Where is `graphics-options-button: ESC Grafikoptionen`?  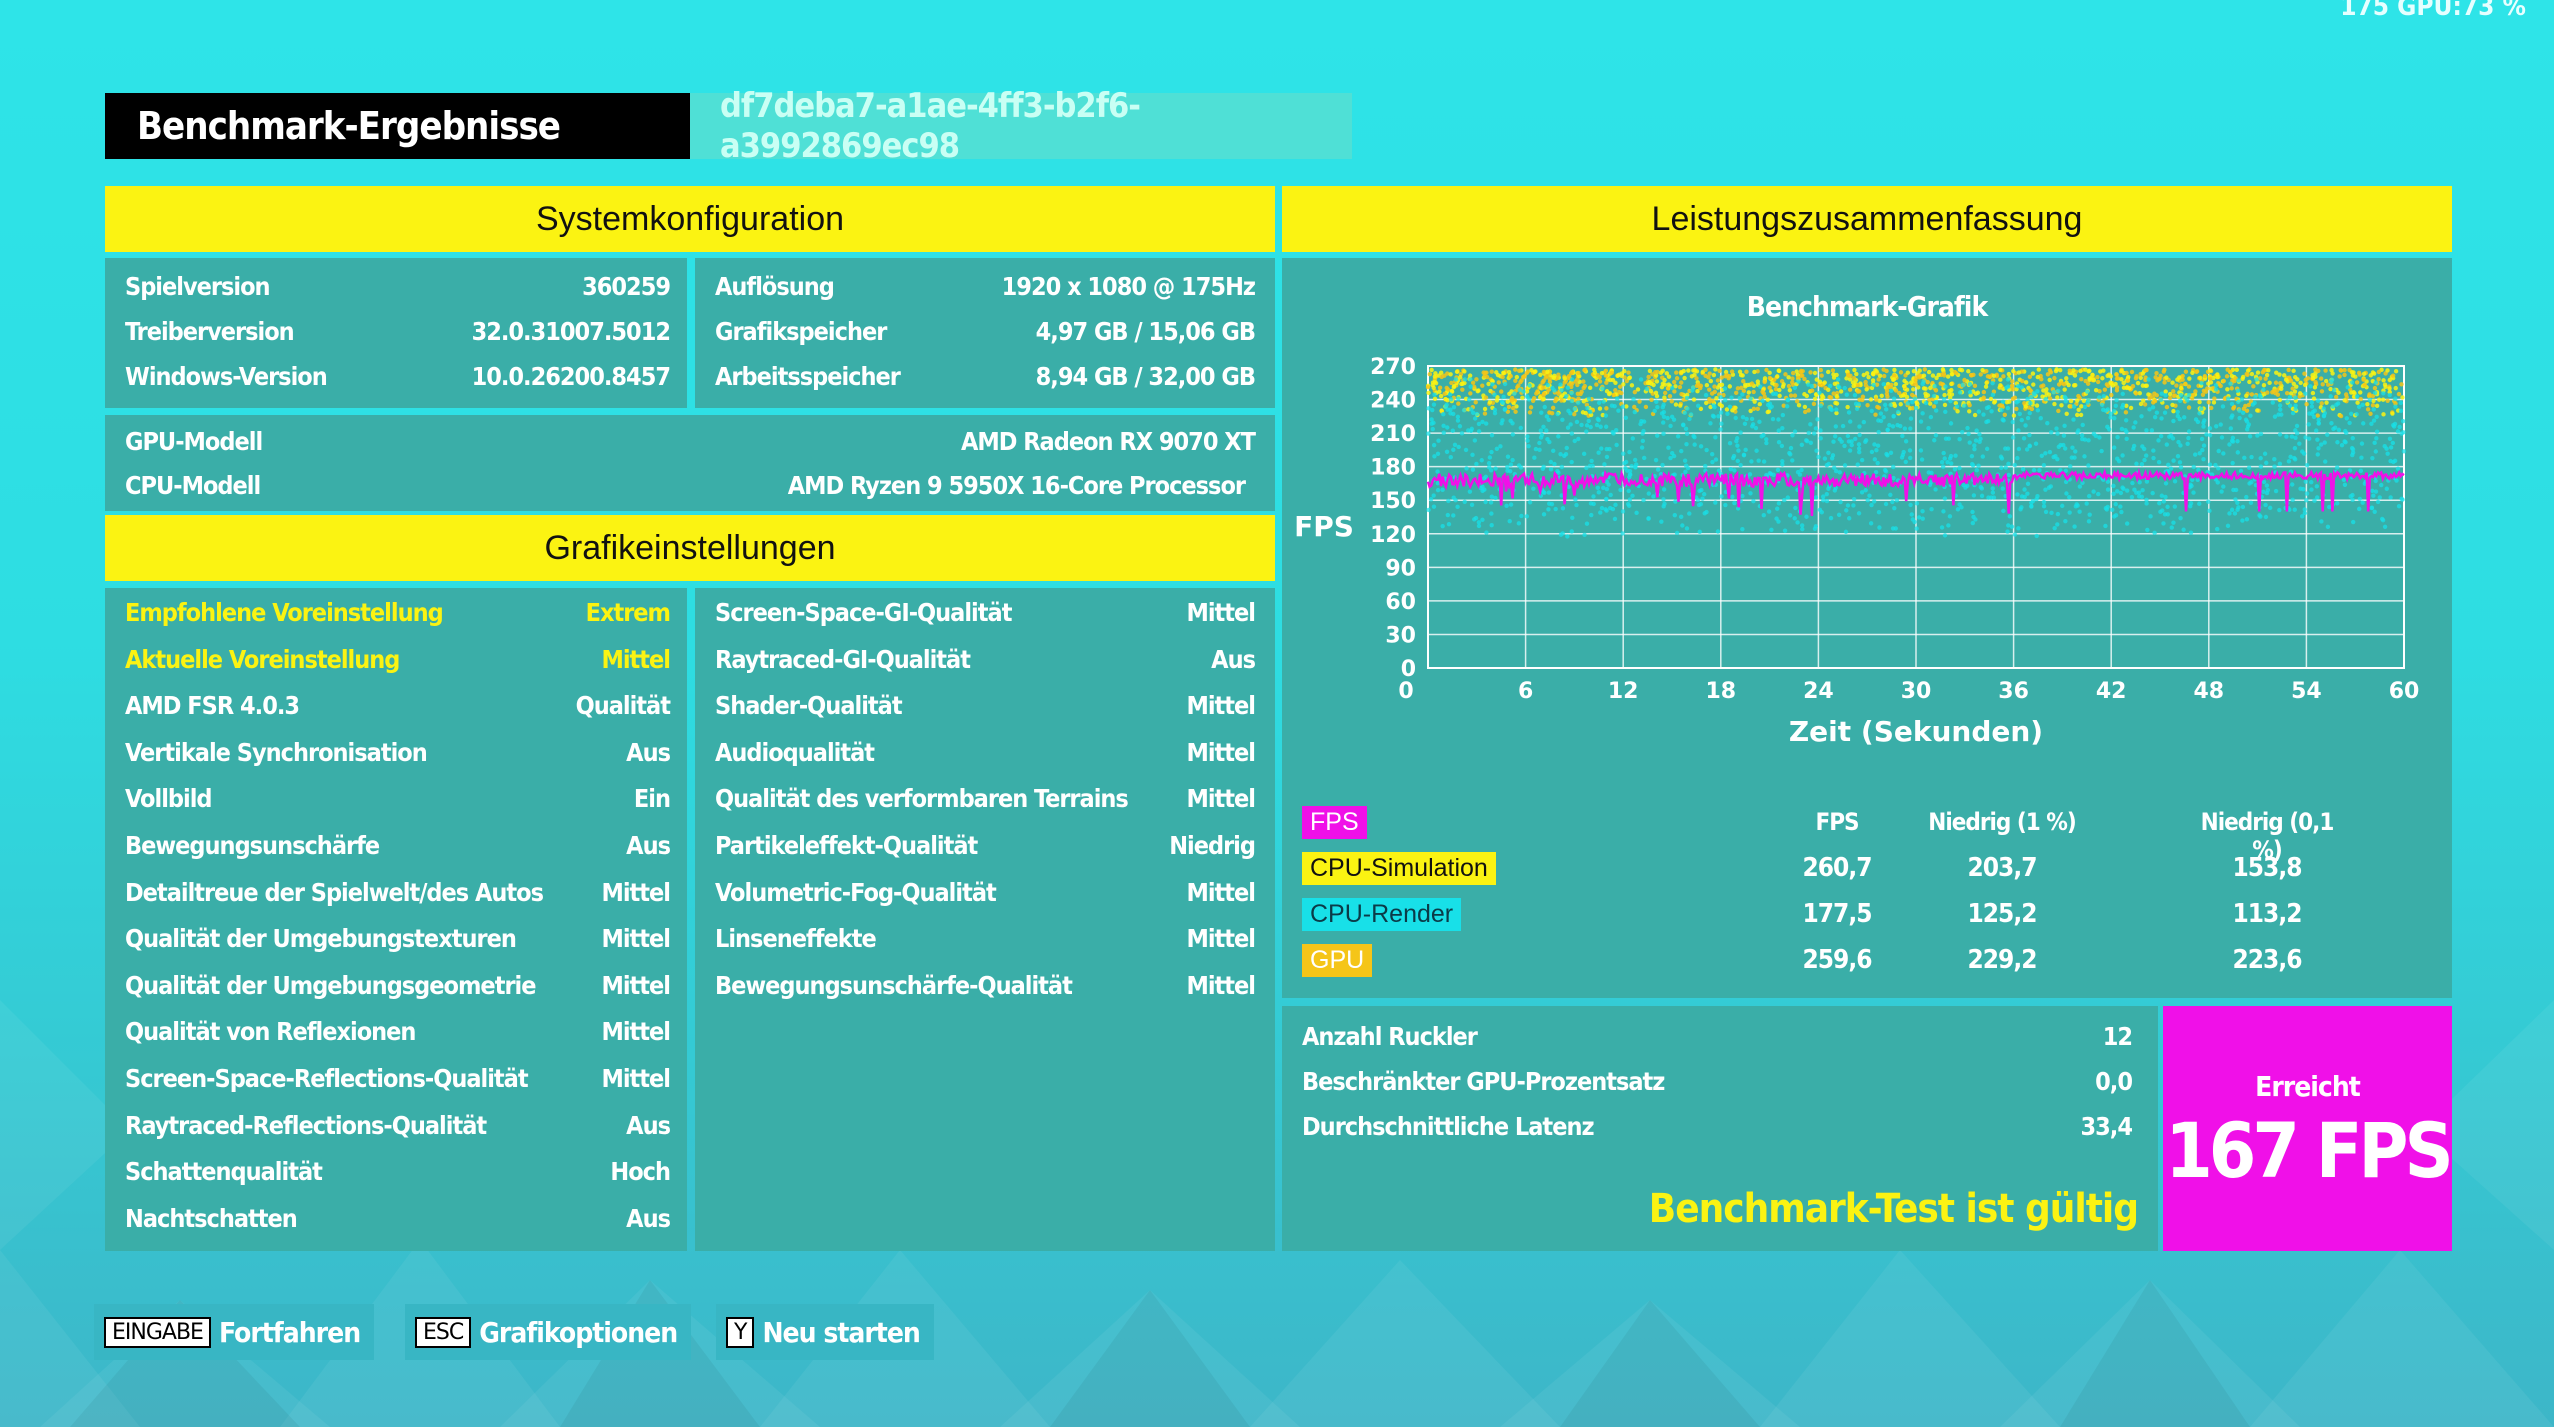
graphics-options-button: ESC Grafikoptionen is located at coordinates (548, 1332).